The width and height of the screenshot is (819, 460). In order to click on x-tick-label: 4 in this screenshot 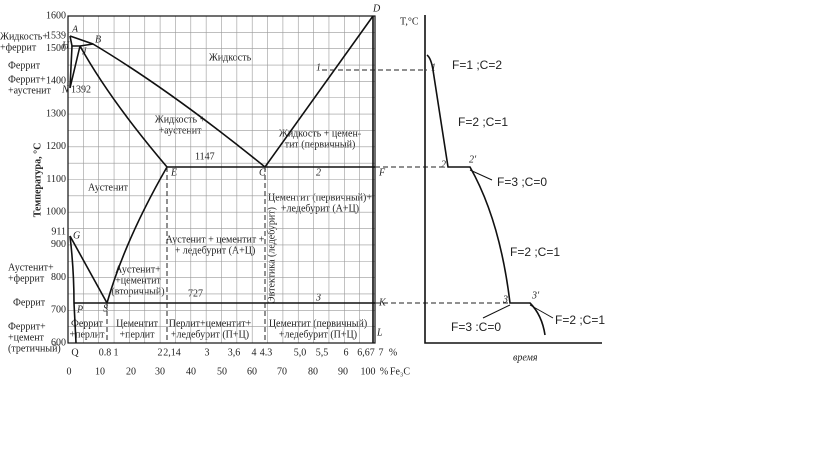, I will do `click(254, 352)`.